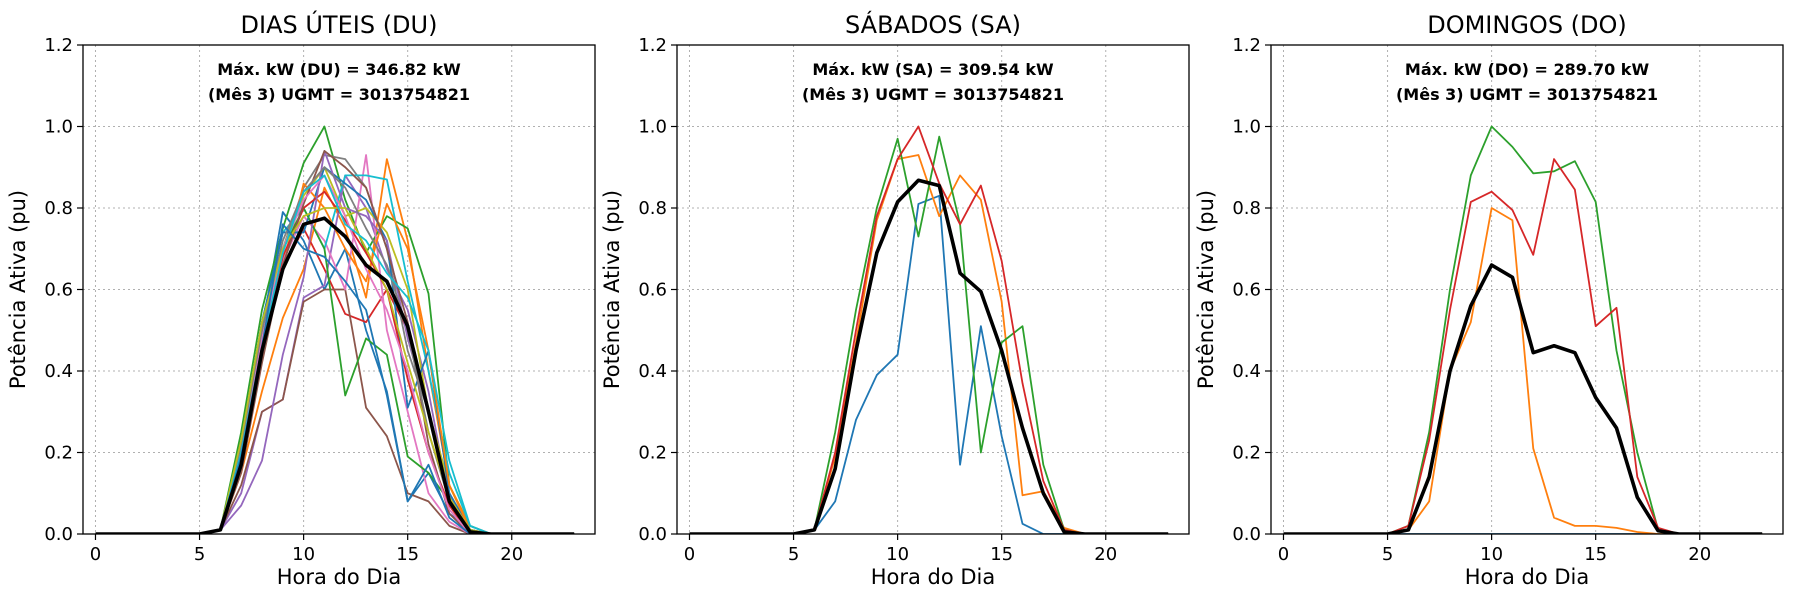 This screenshot has width=1800, height=600. Describe the element at coordinates (933, 69) in the screenshot. I see `annotation-line-1: Máx. kW (SA) = 309.54 kW` at that location.